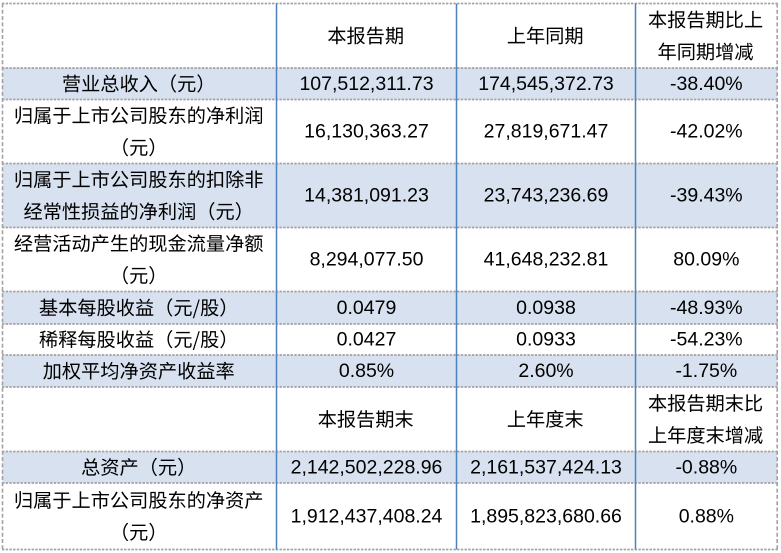 The height and width of the screenshot is (553, 781). Describe the element at coordinates (367, 260) in the screenshot. I see `svg-text: 8,294,077.50` at that location.